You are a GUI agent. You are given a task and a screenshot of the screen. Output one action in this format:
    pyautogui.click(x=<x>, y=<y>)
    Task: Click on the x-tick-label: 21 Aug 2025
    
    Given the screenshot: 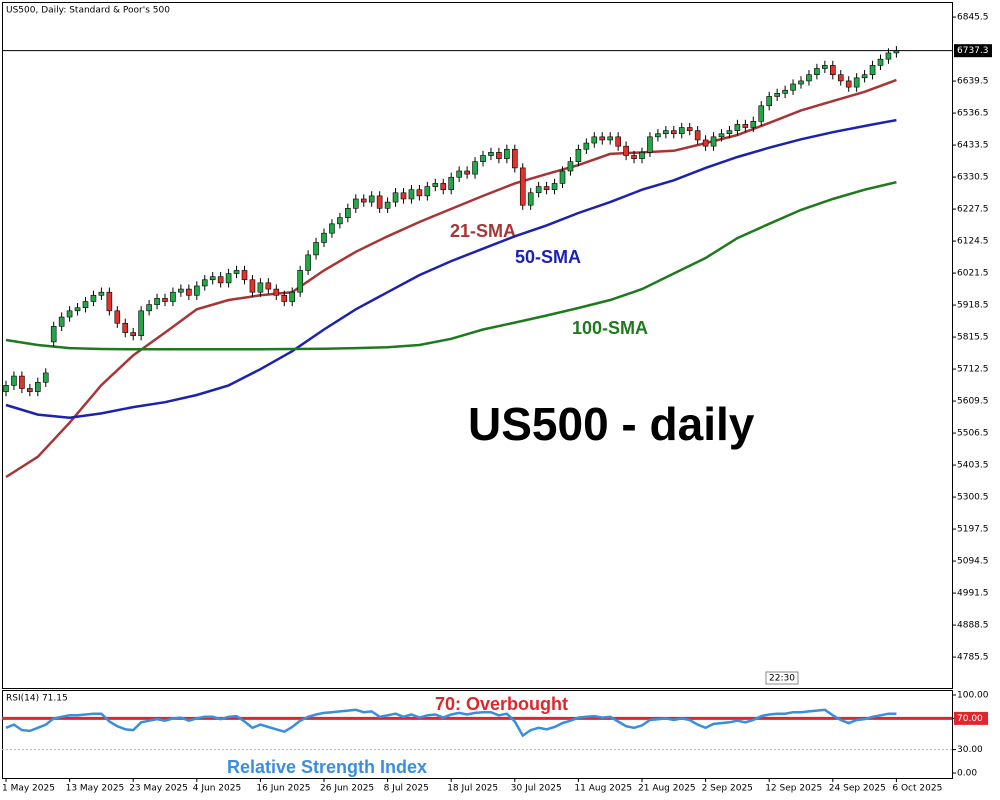 What is the action you would take?
    pyautogui.click(x=667, y=789)
    